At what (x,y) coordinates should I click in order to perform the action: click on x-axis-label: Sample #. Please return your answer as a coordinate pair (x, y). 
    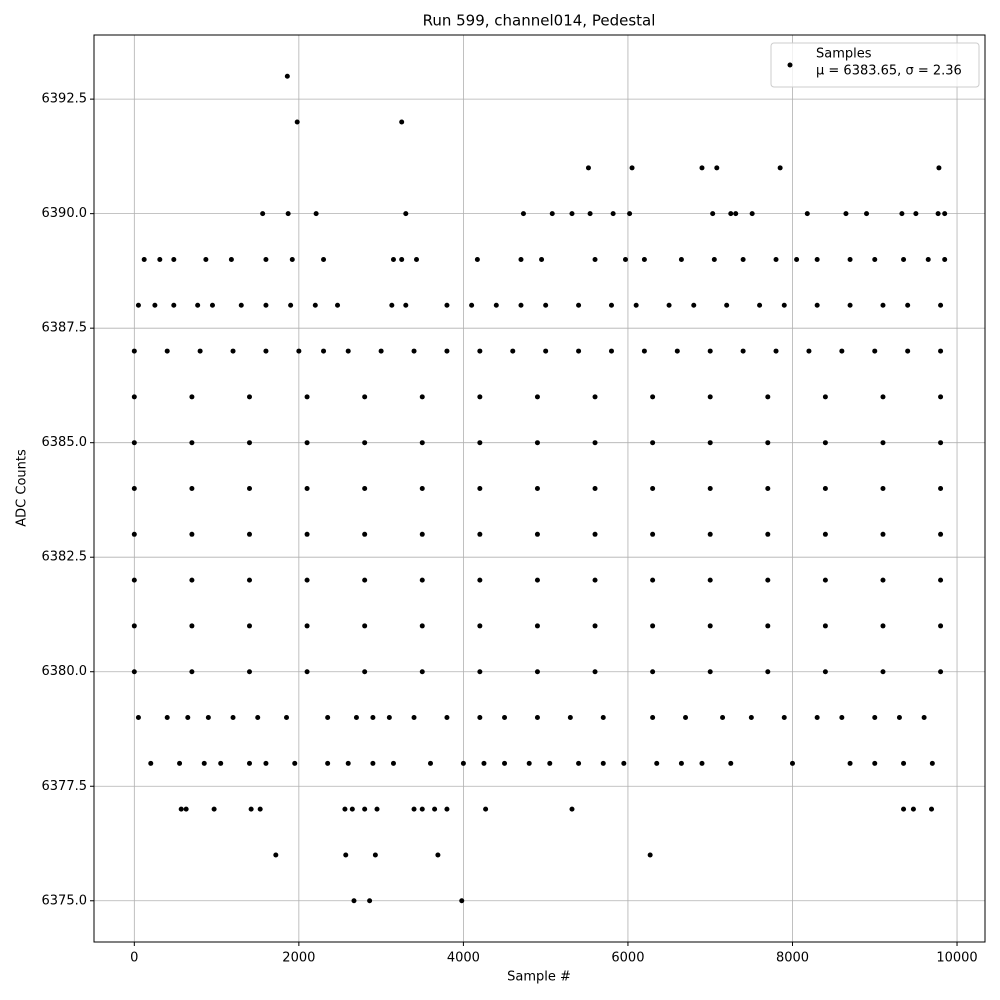
    Looking at the image, I should click on (539, 977).